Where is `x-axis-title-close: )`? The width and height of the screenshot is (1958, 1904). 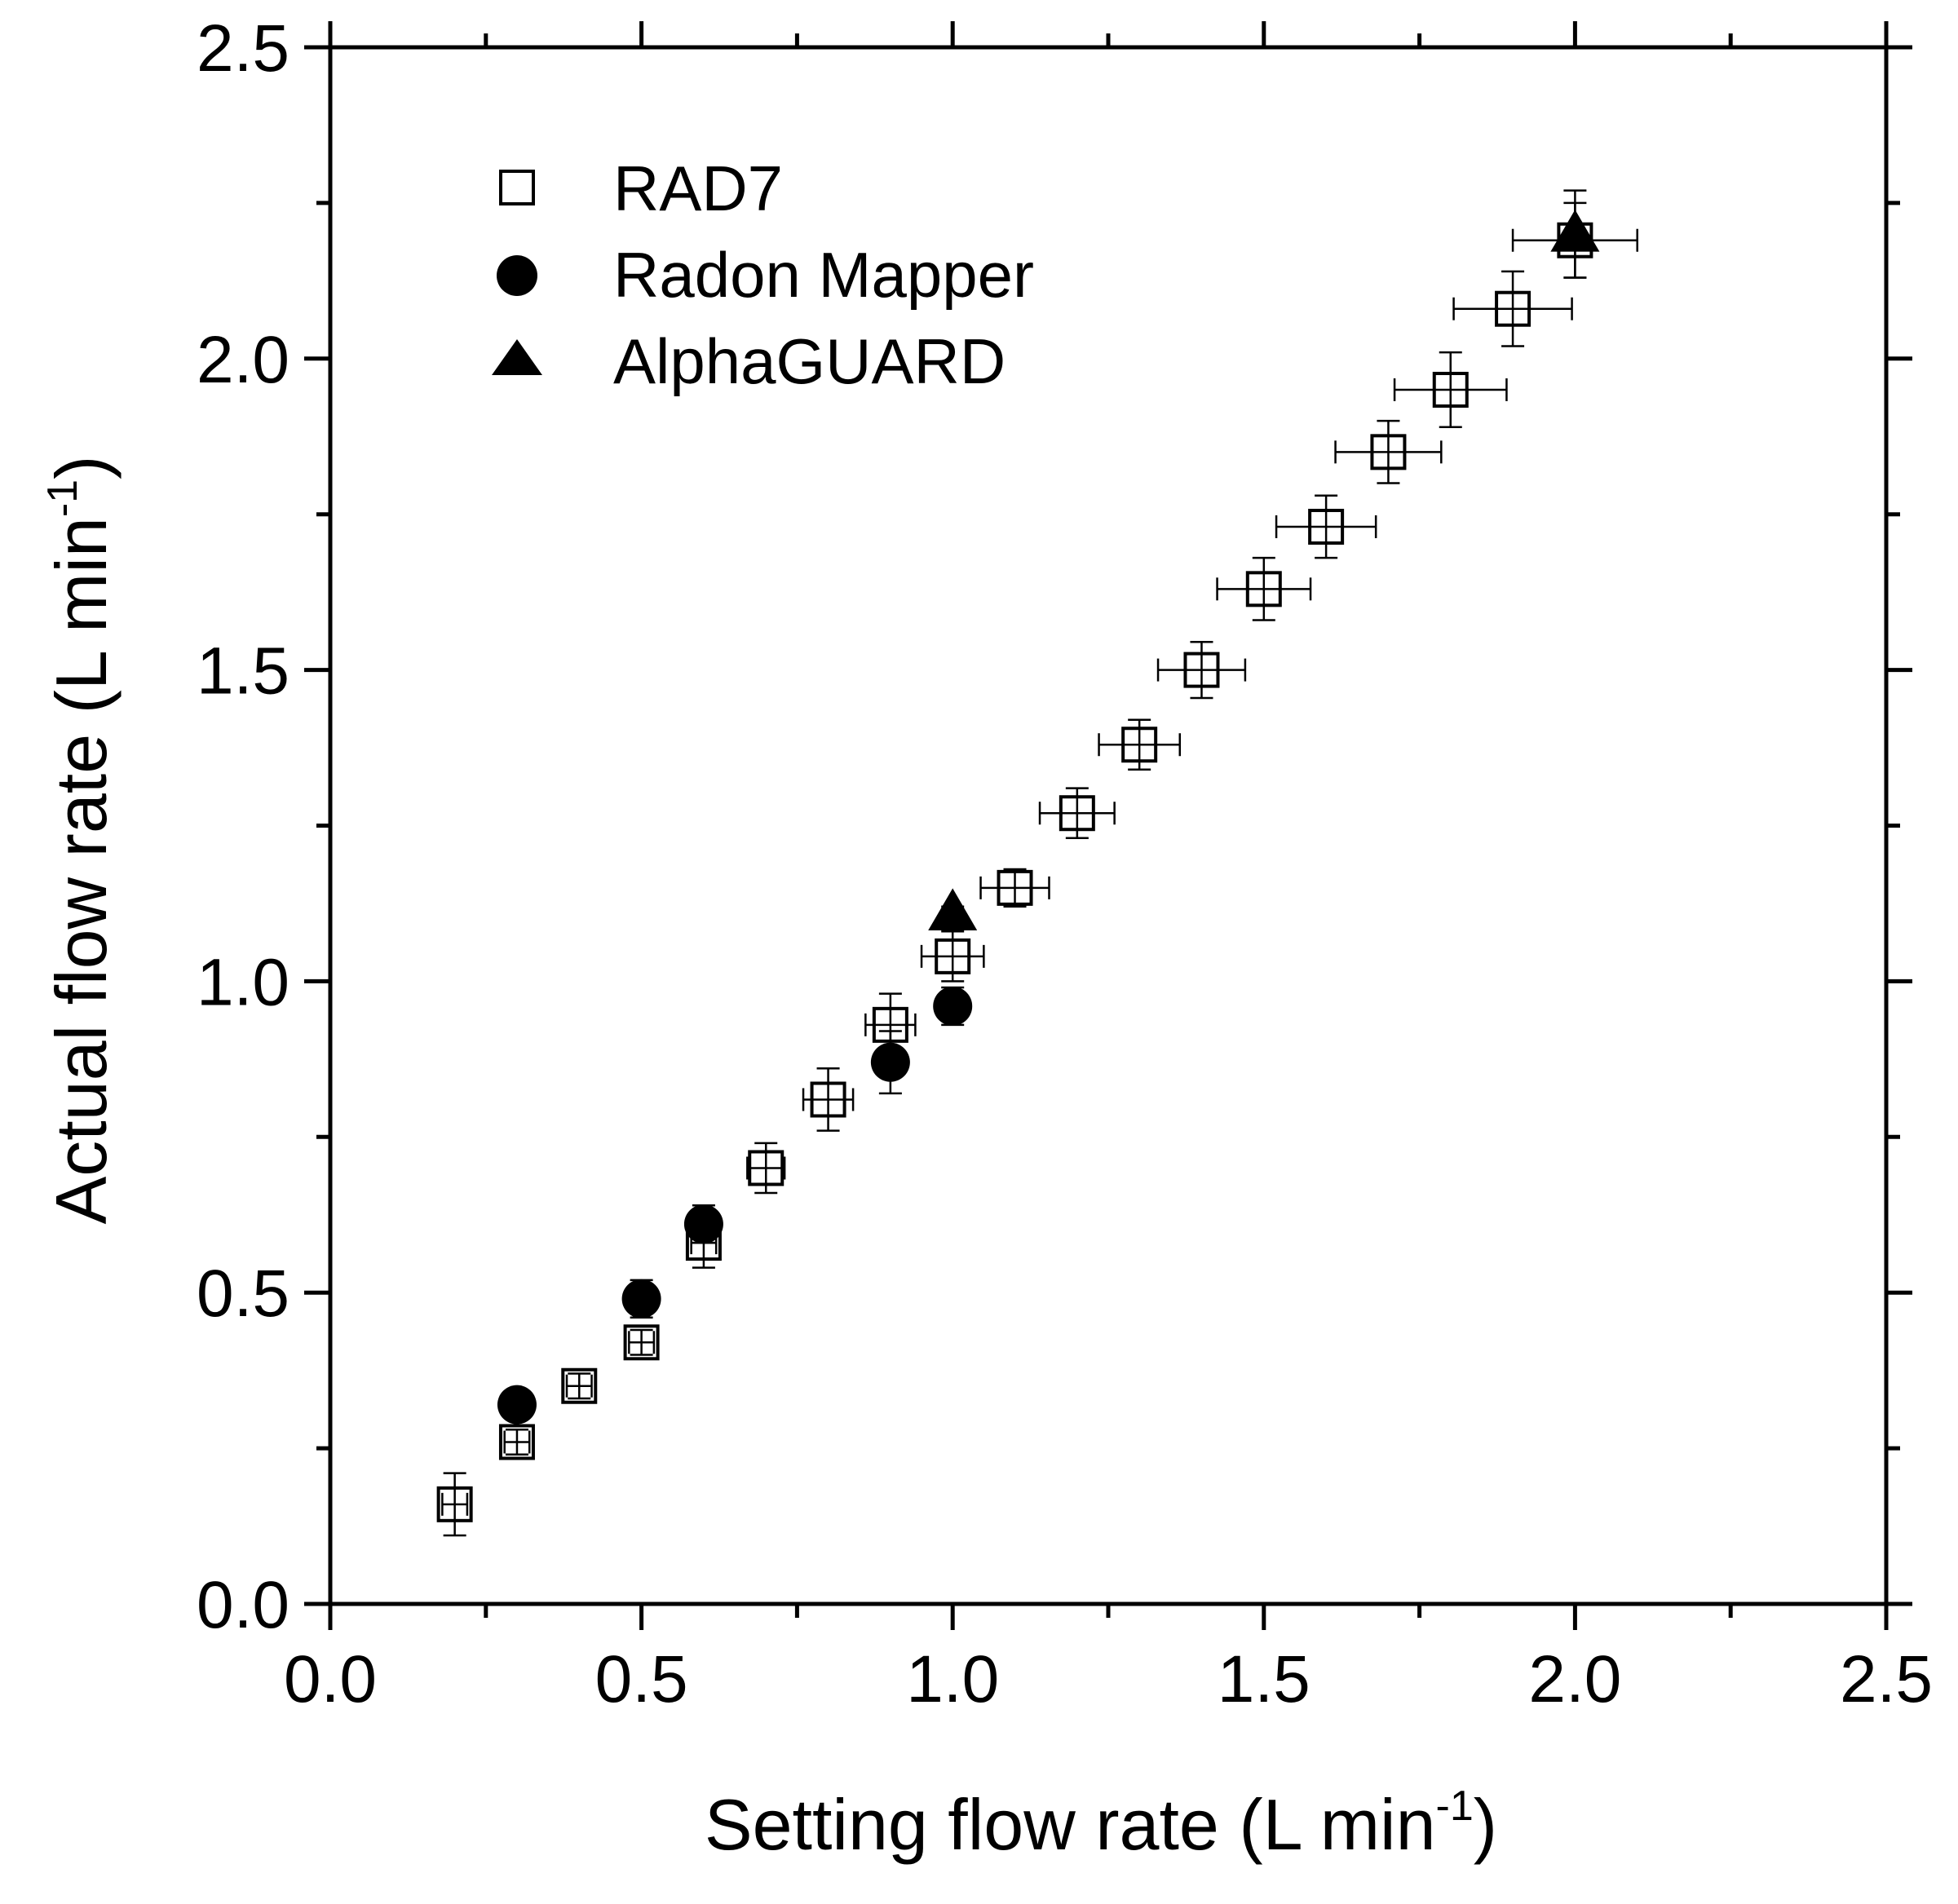 x-axis-title-close: ) is located at coordinates (1485, 1825).